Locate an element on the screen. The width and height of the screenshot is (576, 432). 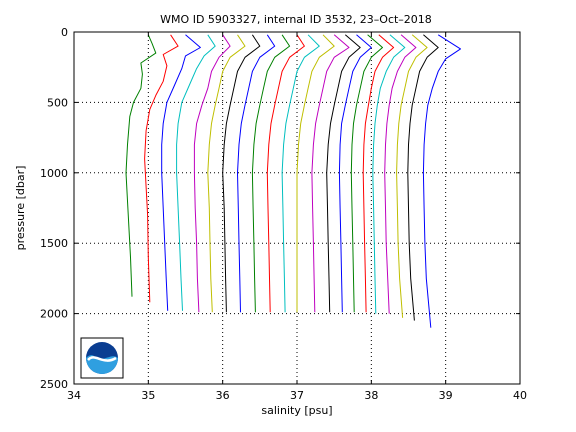
x-tick-label: 36 is located at coordinates (223, 395).